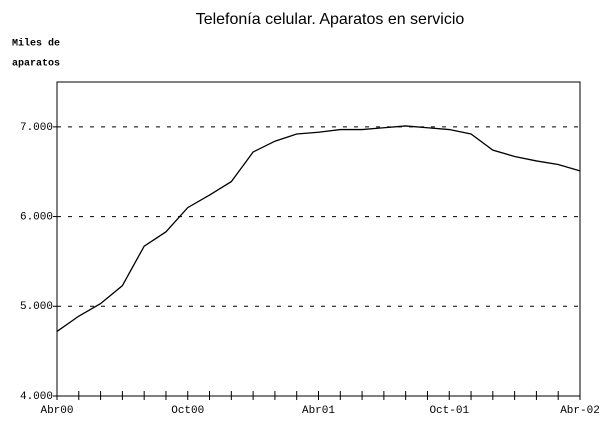  I want to click on x-tick-label: Oct00, so click(187, 411).